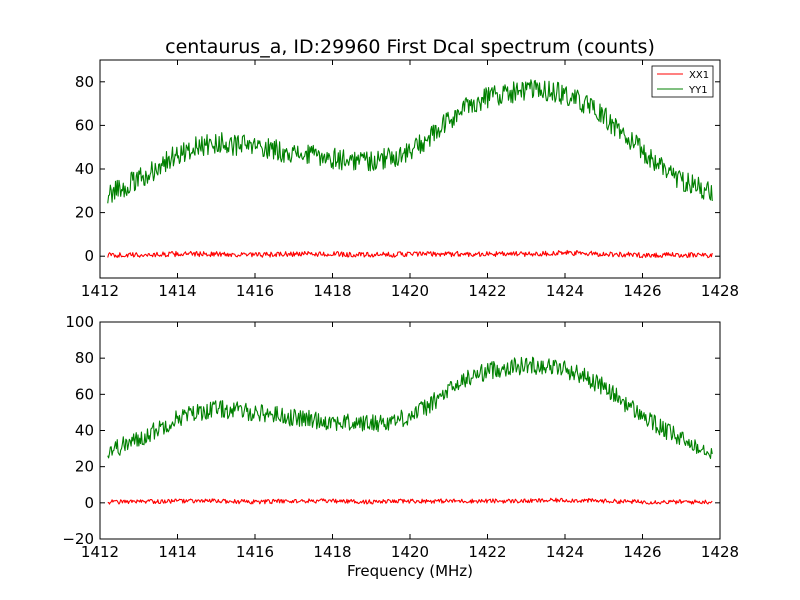 This screenshot has width=800, height=600. I want to click on legend-label-xx1: XX1, so click(699, 75).